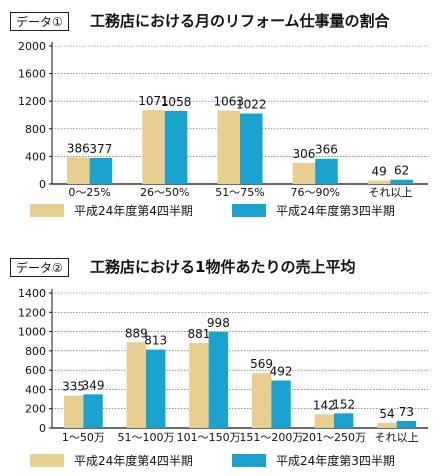  Describe the element at coordinates (35, 409) in the screenshot. I see `chart2-y-tick-label: 200` at that location.